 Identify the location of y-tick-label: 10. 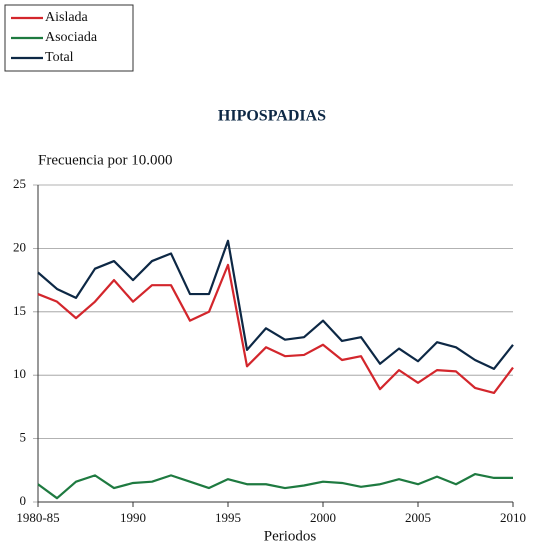
(19, 373).